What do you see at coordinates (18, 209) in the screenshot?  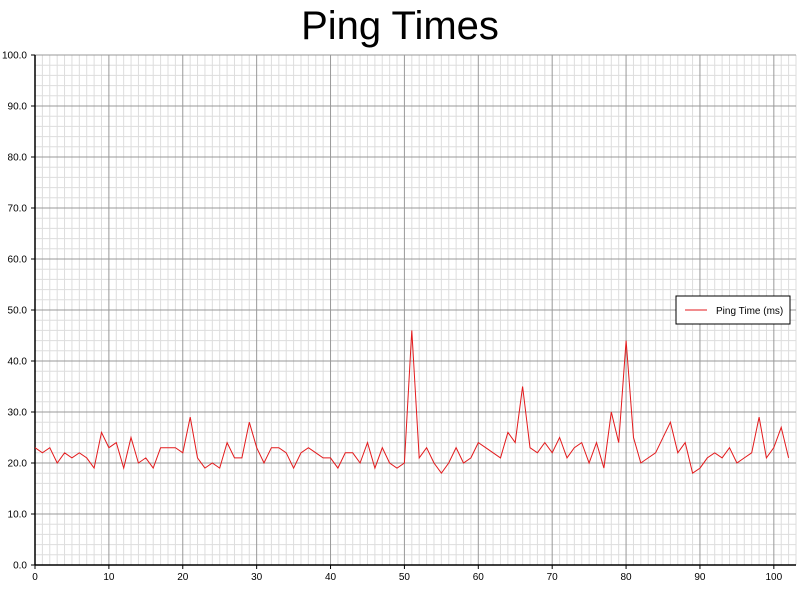 I see `y-tick-label: 70.0` at bounding box center [18, 209].